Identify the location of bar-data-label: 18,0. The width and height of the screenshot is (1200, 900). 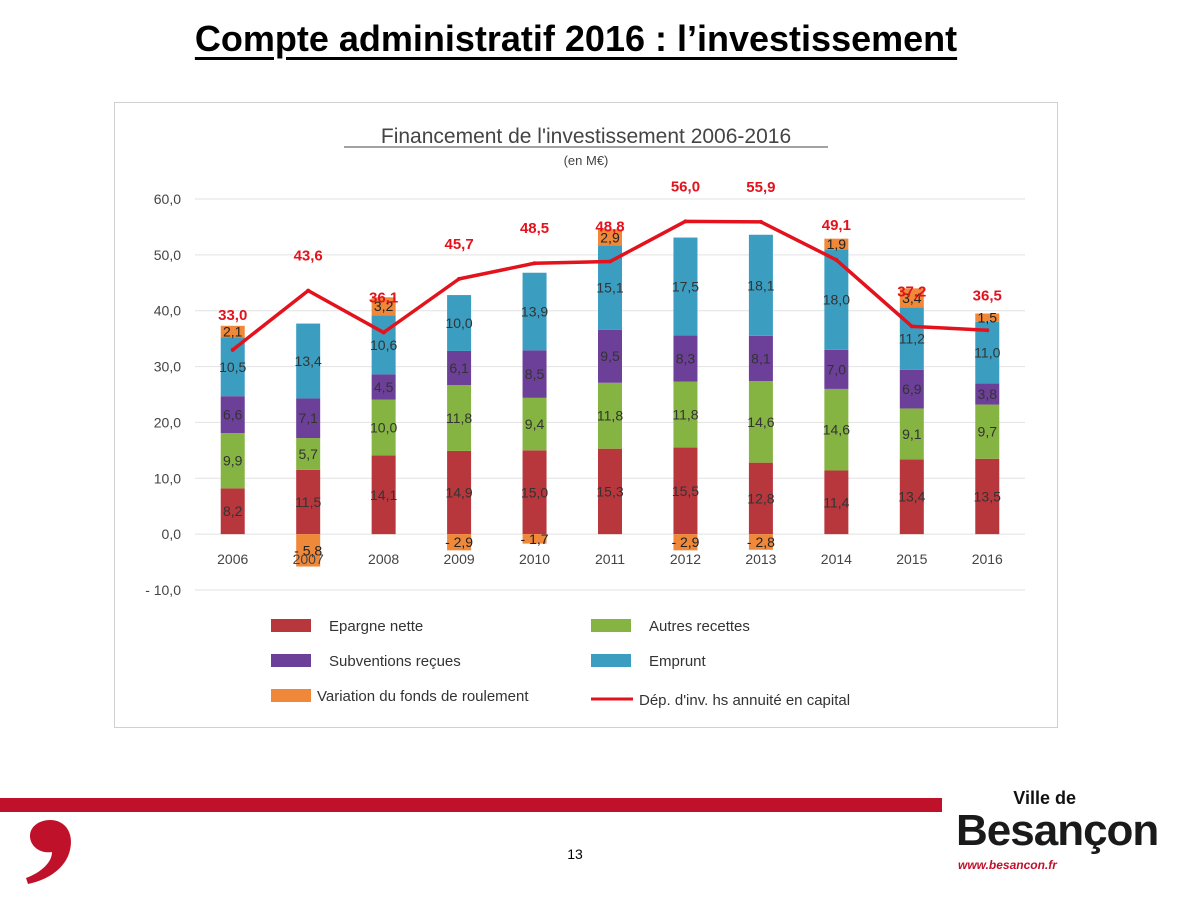
(836, 300).